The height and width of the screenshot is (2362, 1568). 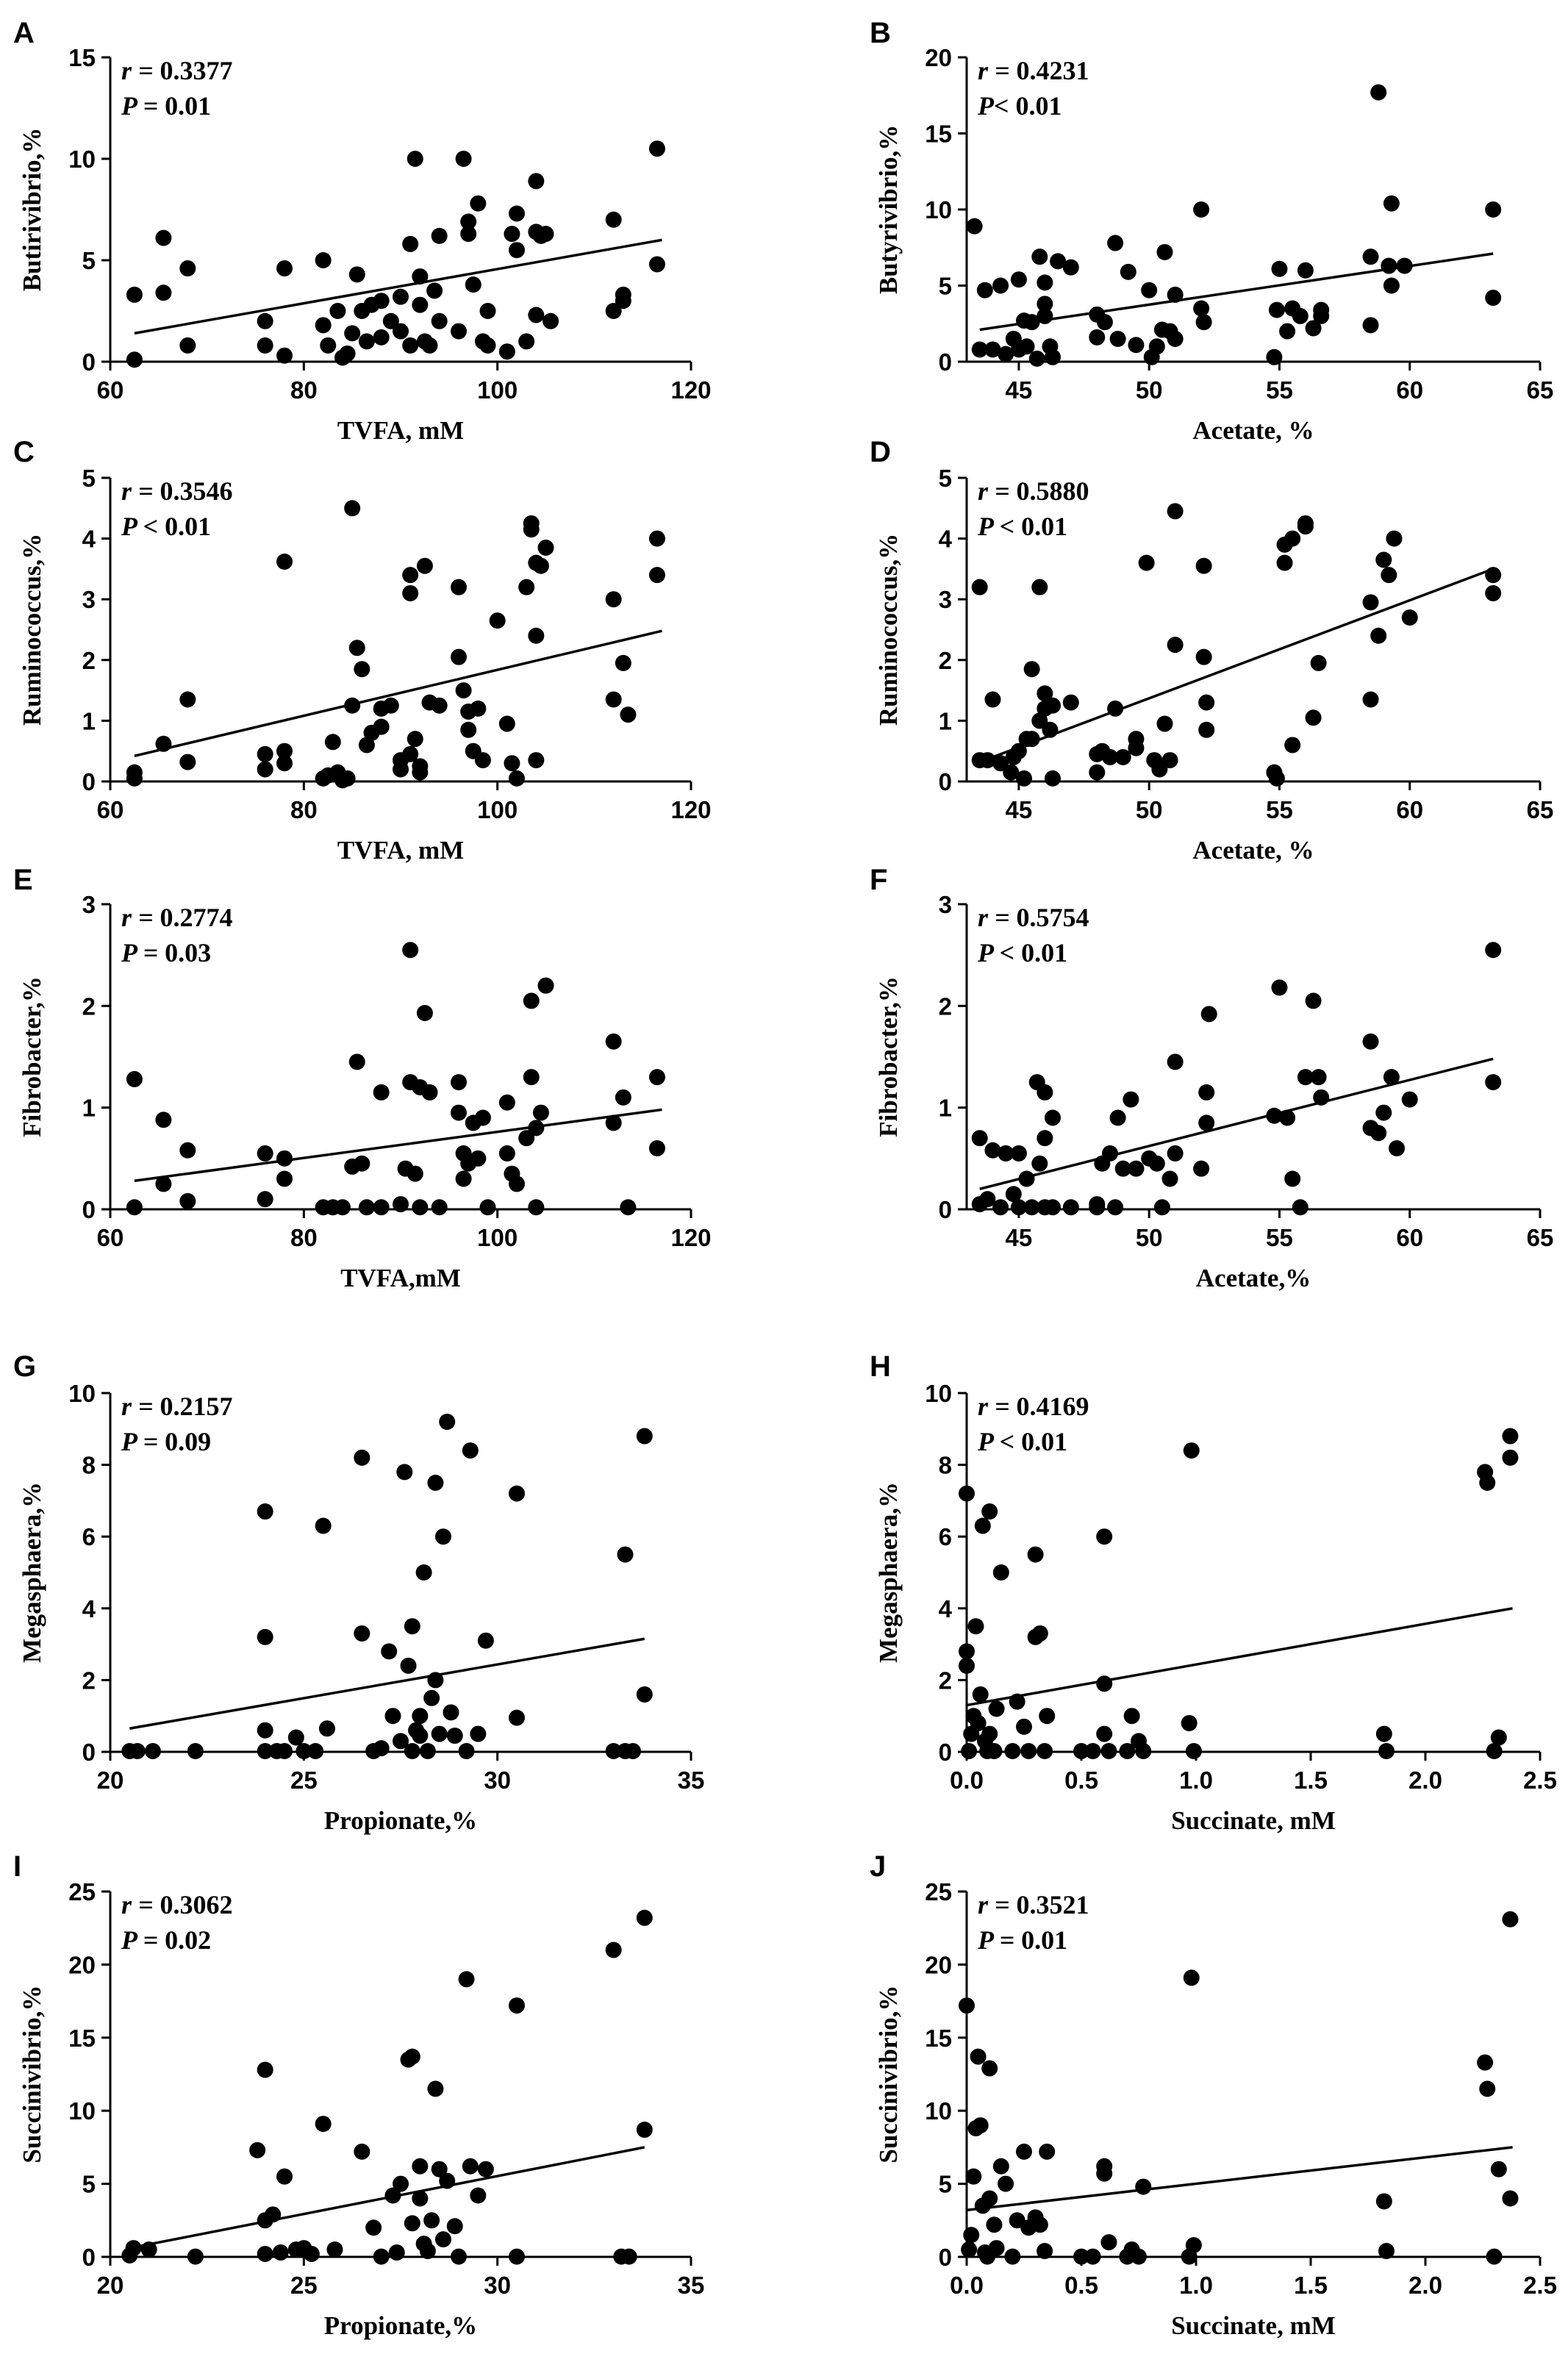 What do you see at coordinates (1311, 1780) in the screenshot?
I see `x-tick-label: 1.5` at bounding box center [1311, 1780].